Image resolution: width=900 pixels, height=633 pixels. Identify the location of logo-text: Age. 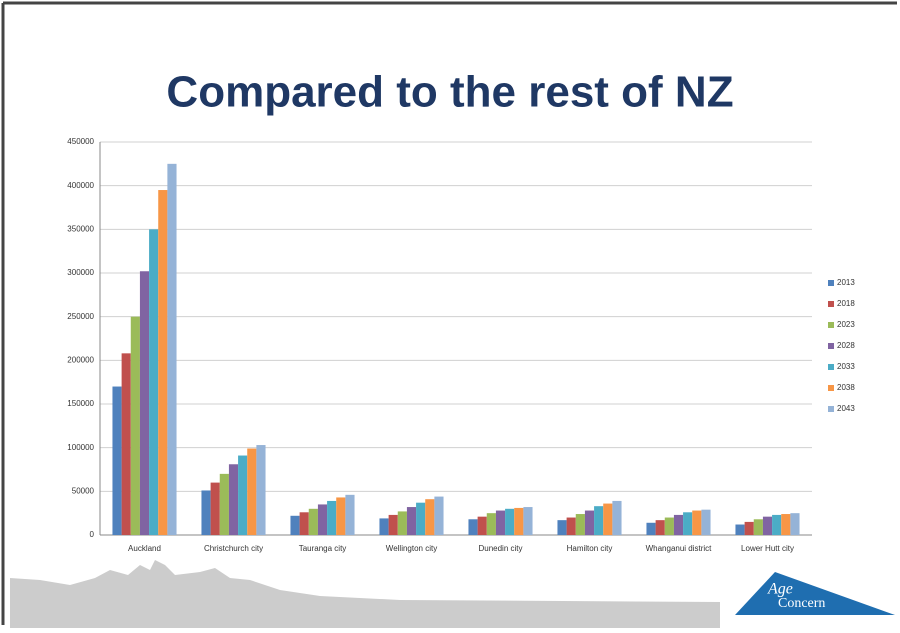
(780, 589).